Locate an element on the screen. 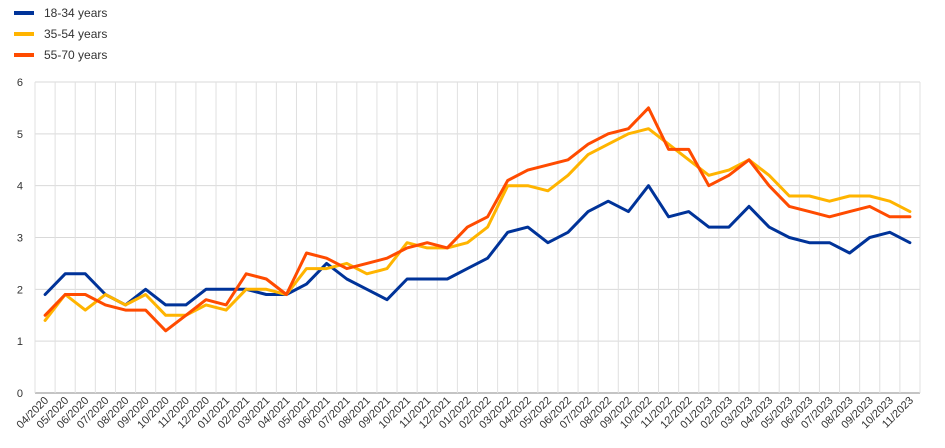 This screenshot has width=945, height=448. y-tick-label: 2 is located at coordinates (20, 290).